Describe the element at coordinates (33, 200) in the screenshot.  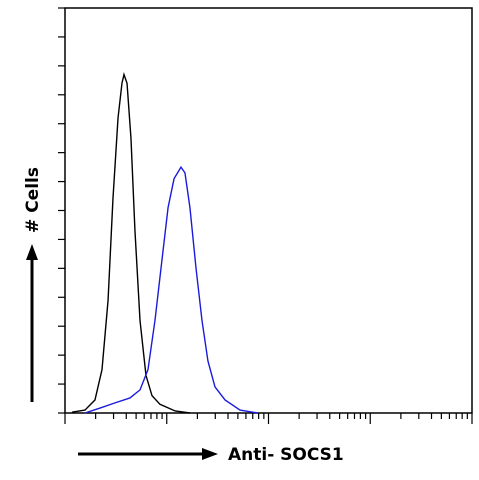
I see `y-axis-label: # Cells` at that location.